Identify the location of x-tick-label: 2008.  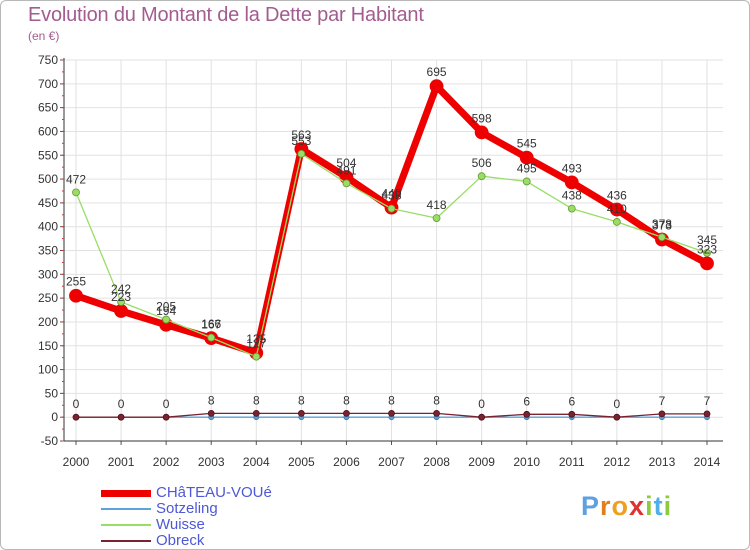
(436, 462).